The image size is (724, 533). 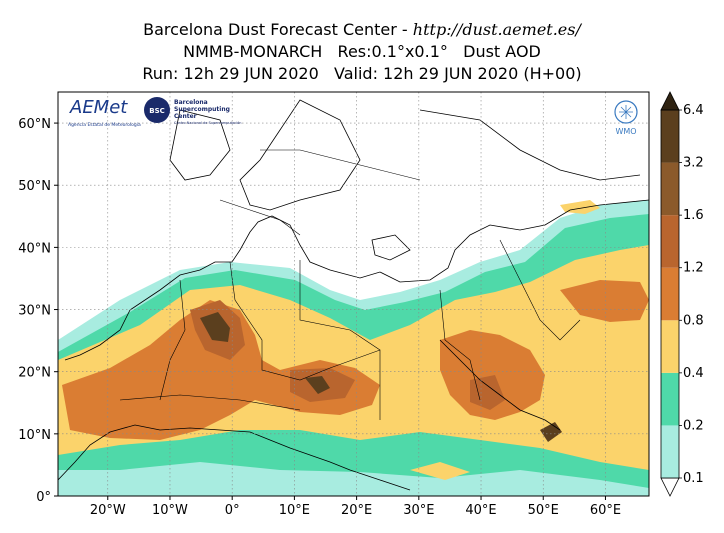 What do you see at coordinates (104, 124) in the screenshot?
I see `aemet-logo-sub: Agencia Estatal de Meteorología` at bounding box center [104, 124].